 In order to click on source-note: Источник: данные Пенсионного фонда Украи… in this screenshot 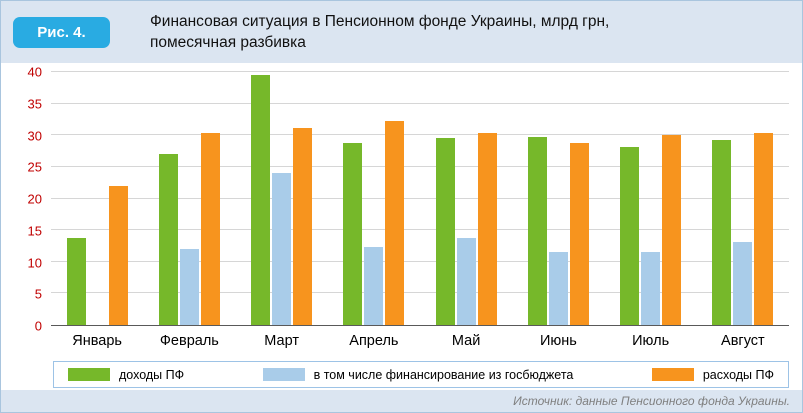, I will do `click(651, 401)`.